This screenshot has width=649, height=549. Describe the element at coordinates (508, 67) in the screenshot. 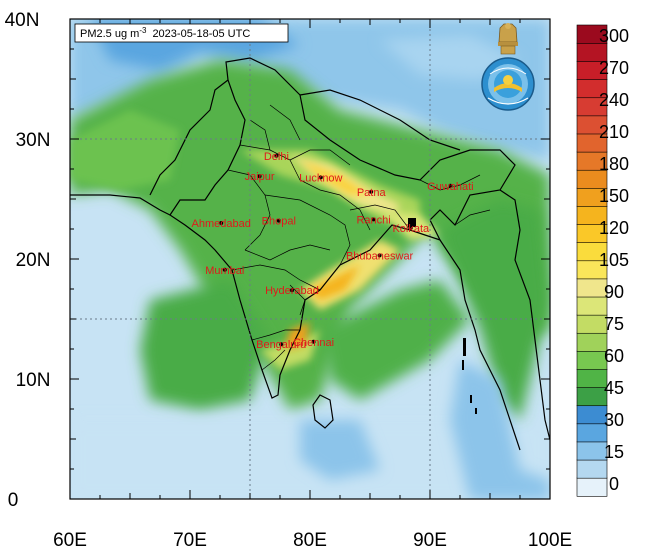

I see `imd-emblem-icon` at that location.